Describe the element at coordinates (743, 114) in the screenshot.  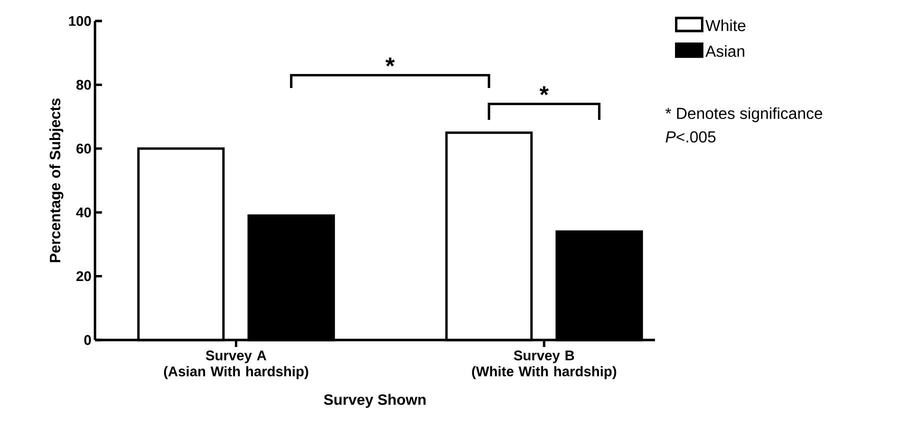
I see `text: * Denotes significance` at that location.